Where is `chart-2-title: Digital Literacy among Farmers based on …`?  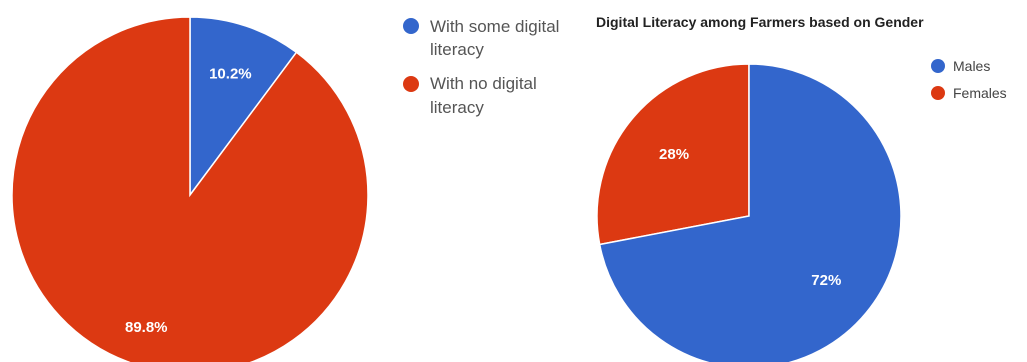
chart-2-title: Digital Literacy among Farmers based on … is located at coordinates (760, 22).